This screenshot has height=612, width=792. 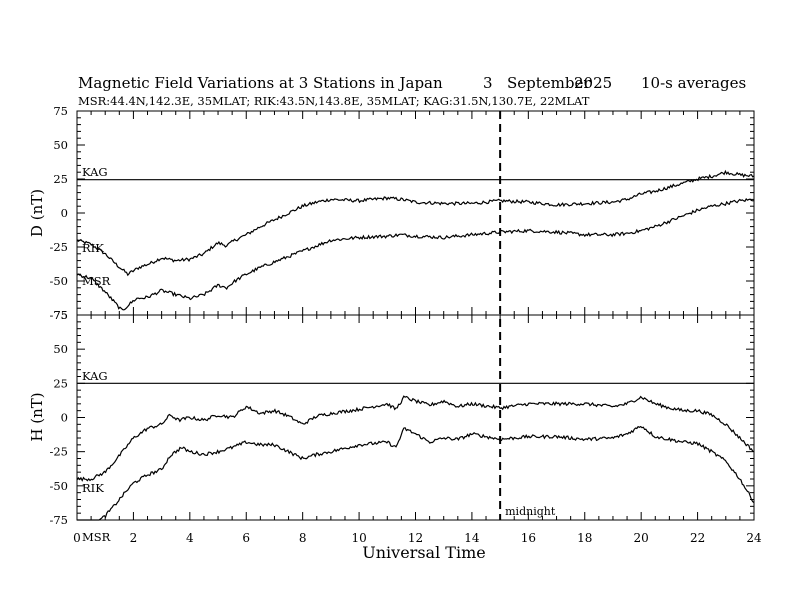 I want to click on x-tick-label: 2, so click(x=134, y=538).